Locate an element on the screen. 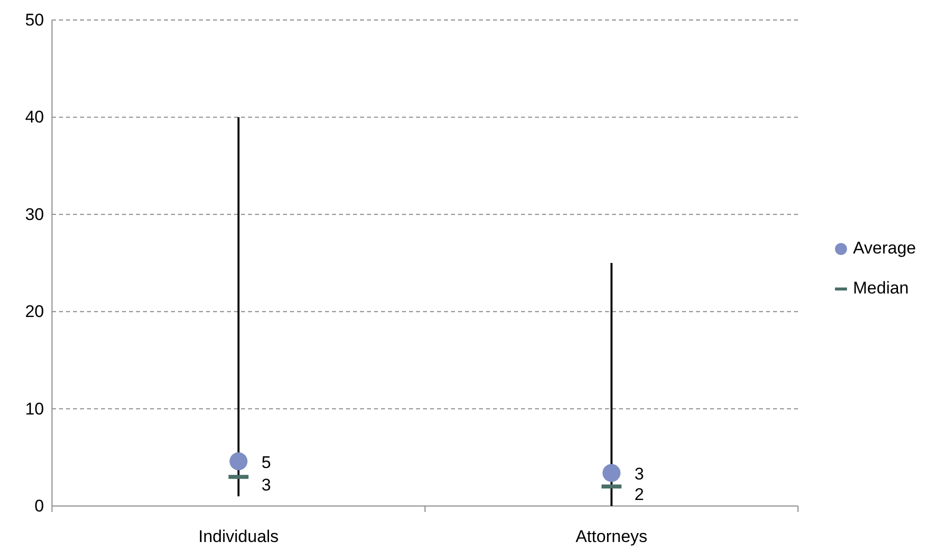  x-tick-label: Individuals is located at coordinates (238, 536).